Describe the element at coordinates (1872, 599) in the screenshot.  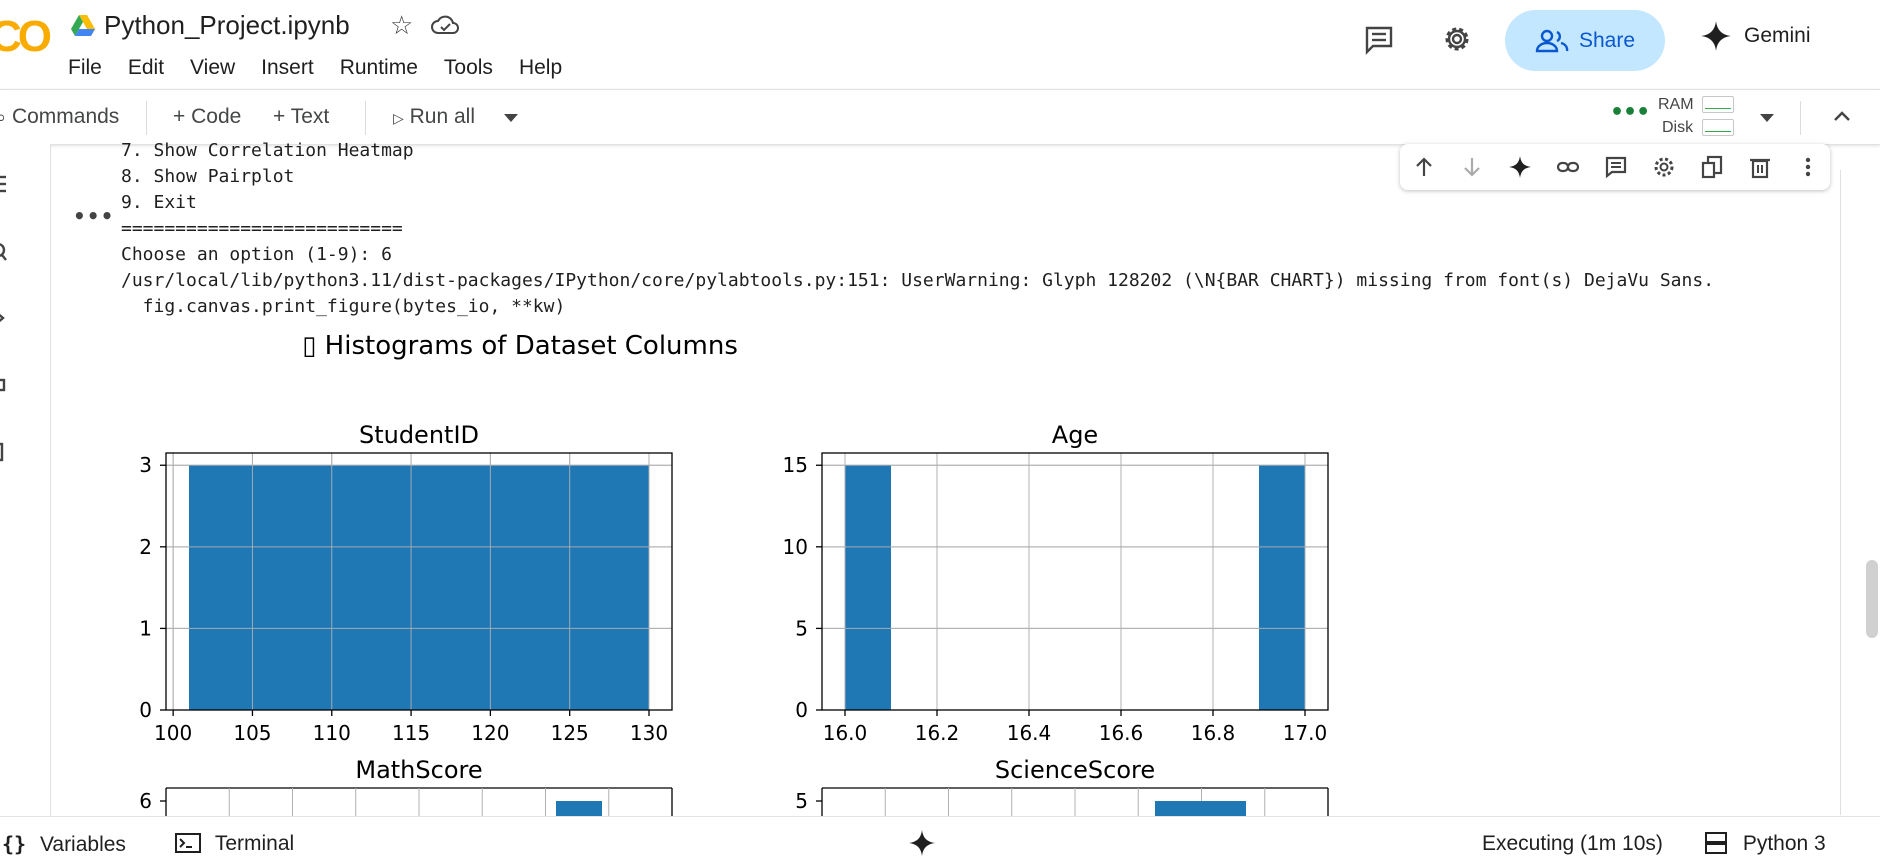
I see `scrollbar-thumb` at that location.